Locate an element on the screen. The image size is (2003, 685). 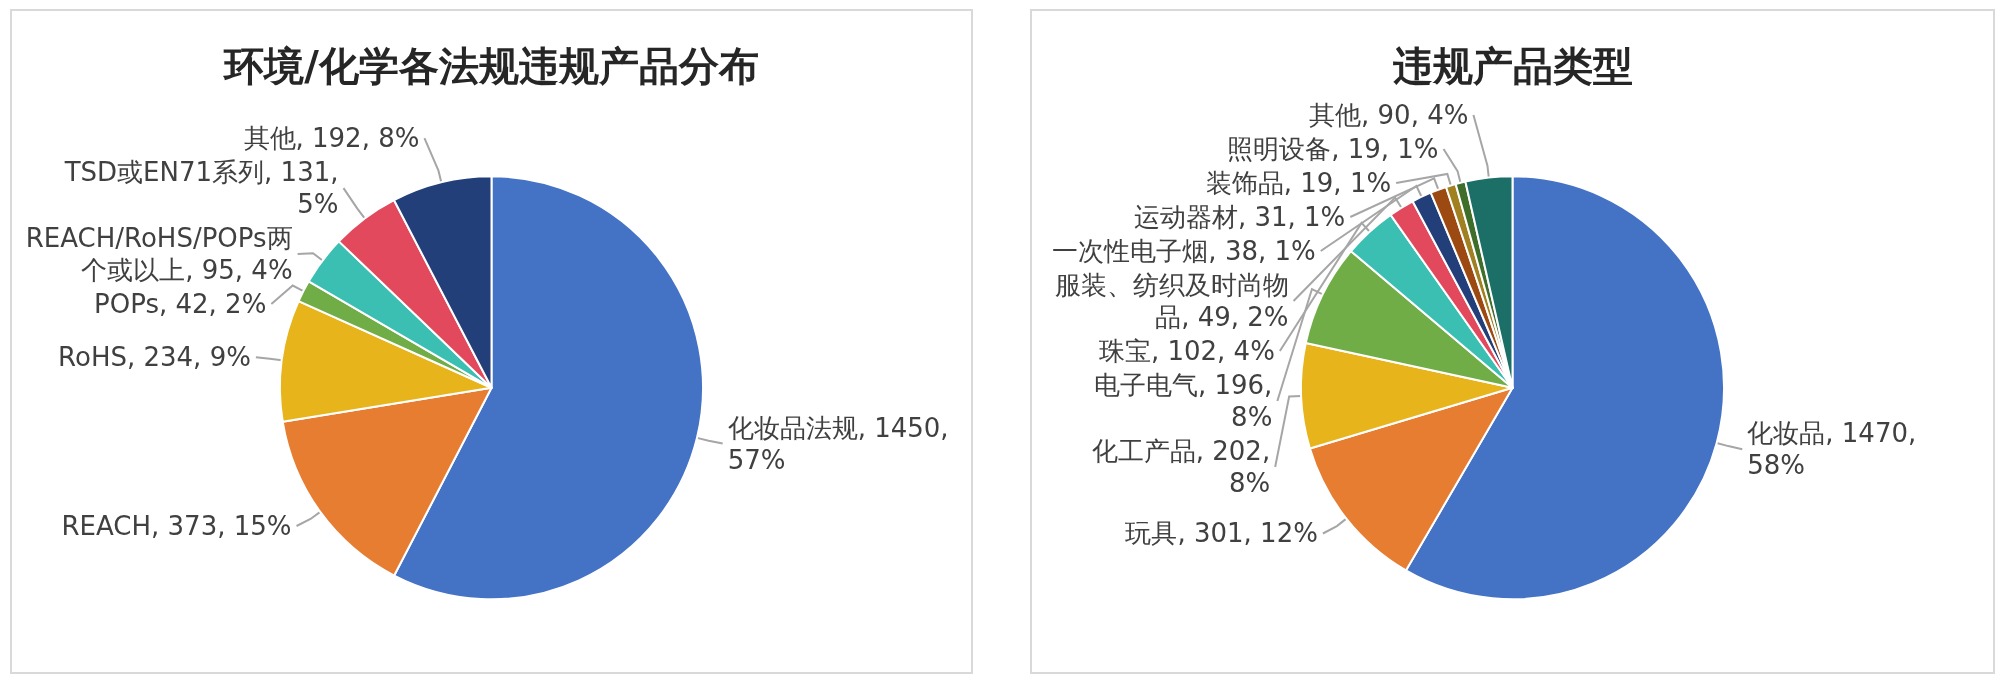
slice-label: 化工产品, 202, 8% is located at coordinates (1181, 467).